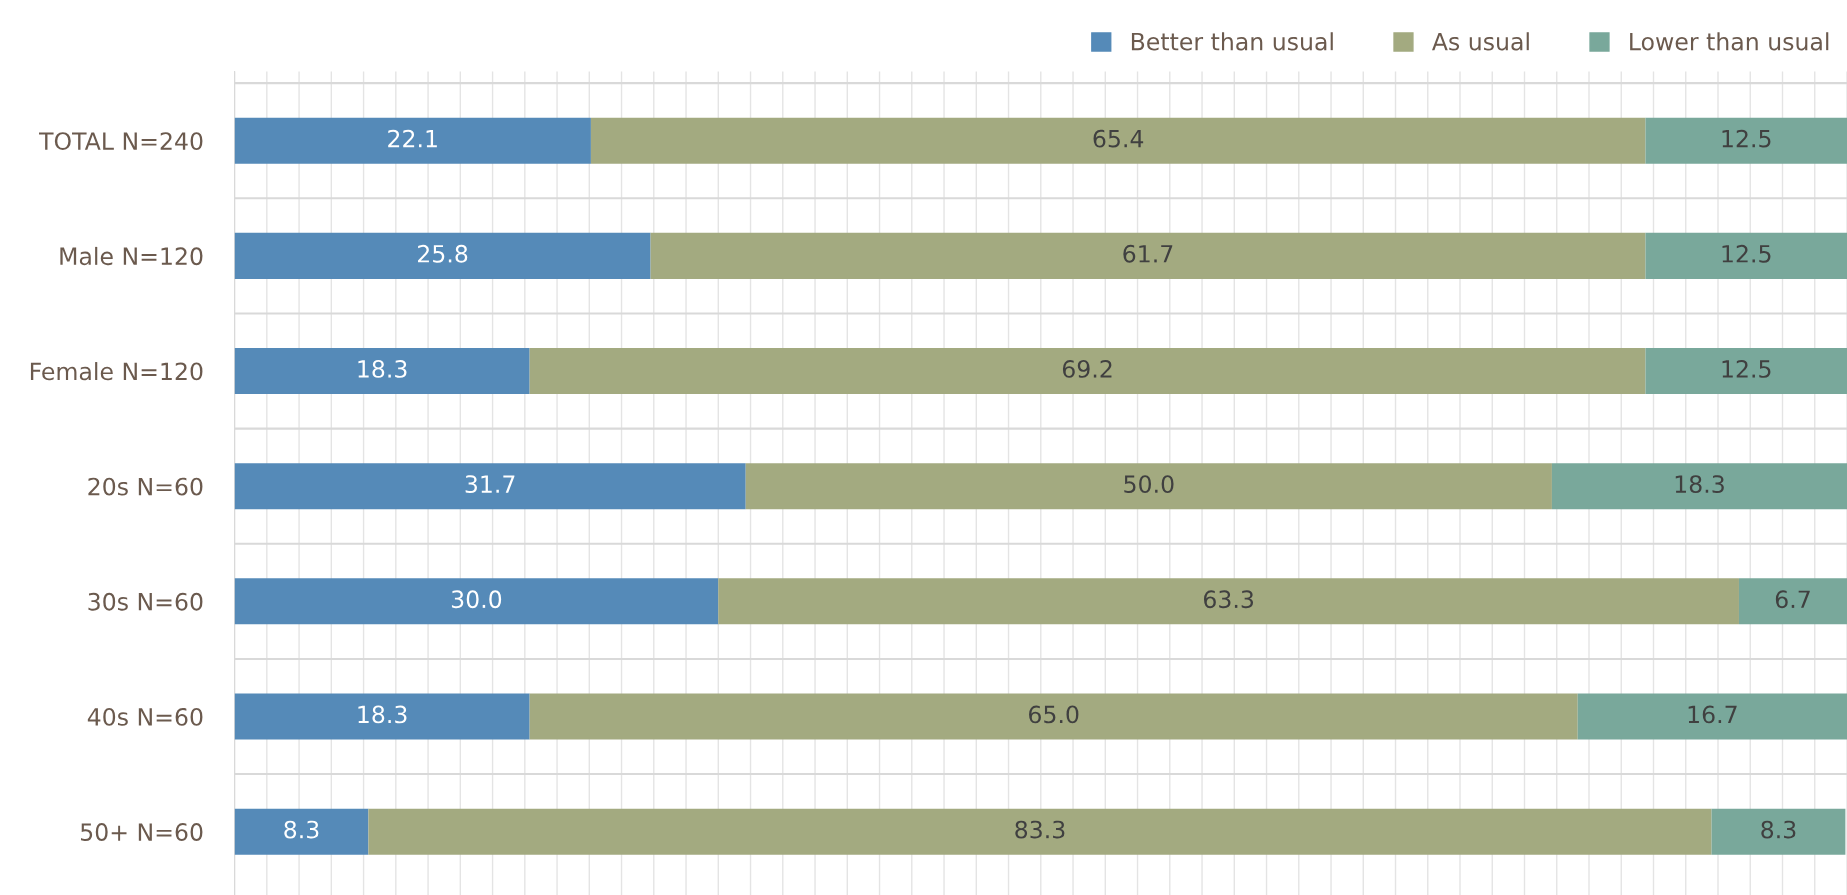 Image resolution: width=1847 pixels, height=895 pixels. I want to click on data-label: 16.7, so click(1712, 714).